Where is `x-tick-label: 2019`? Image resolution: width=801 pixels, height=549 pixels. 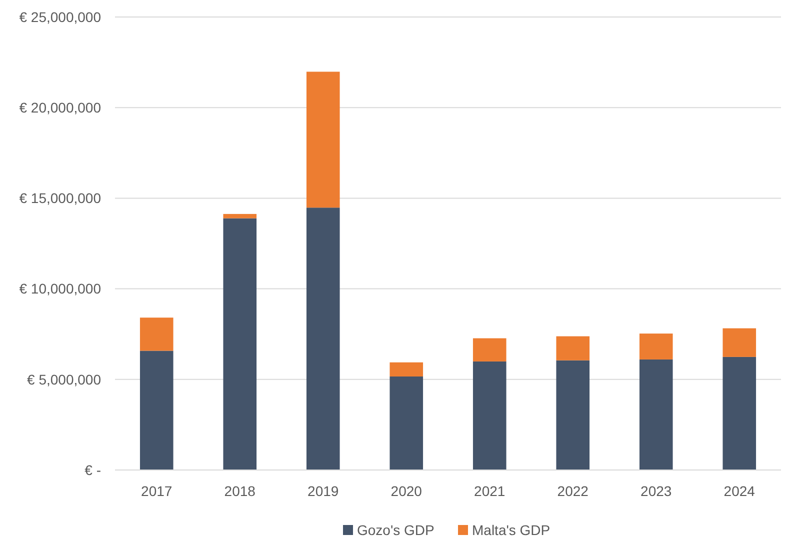
x-tick-label: 2019 is located at coordinates (323, 491).